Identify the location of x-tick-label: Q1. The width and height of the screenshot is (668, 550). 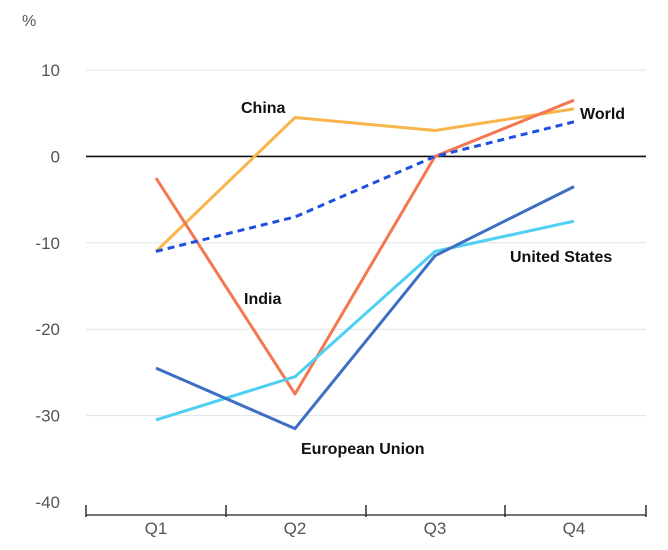
(156, 528).